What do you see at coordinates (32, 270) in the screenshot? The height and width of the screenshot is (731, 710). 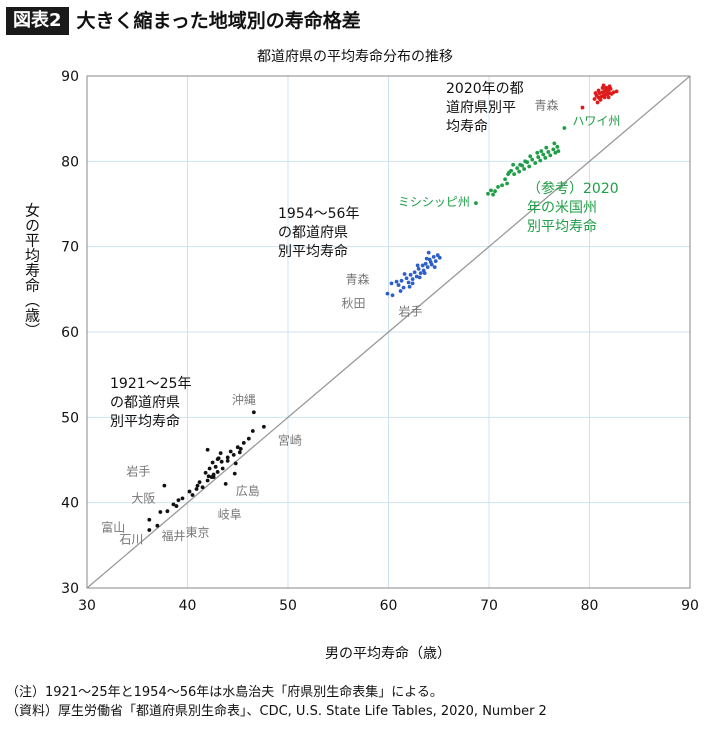 I see `svg-text: 女の平均寿命（歳）` at bounding box center [32, 270].